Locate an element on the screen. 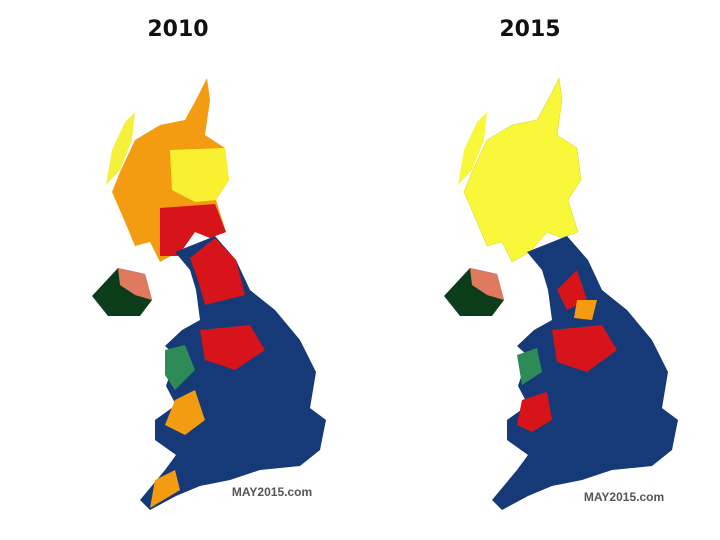  map-title: 2010 is located at coordinates (177, 29).